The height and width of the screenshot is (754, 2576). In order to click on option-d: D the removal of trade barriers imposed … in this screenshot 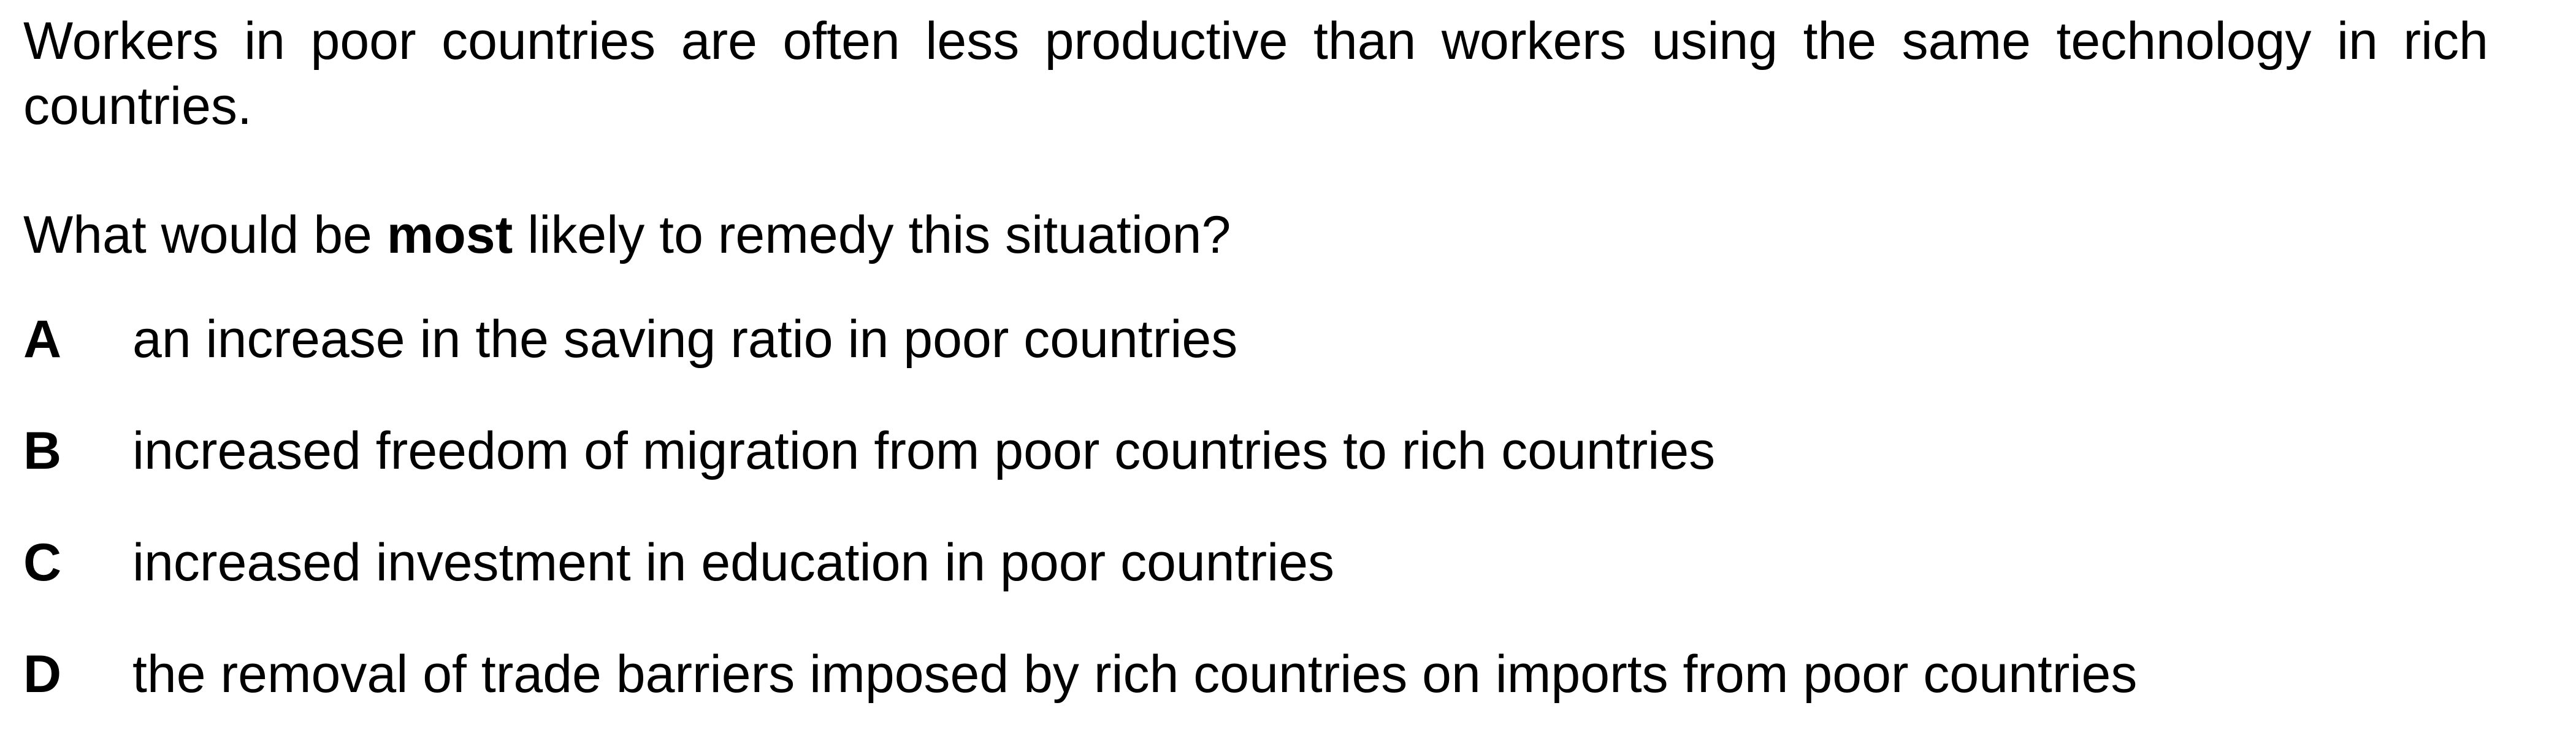, I will do `click(1255, 674)`.